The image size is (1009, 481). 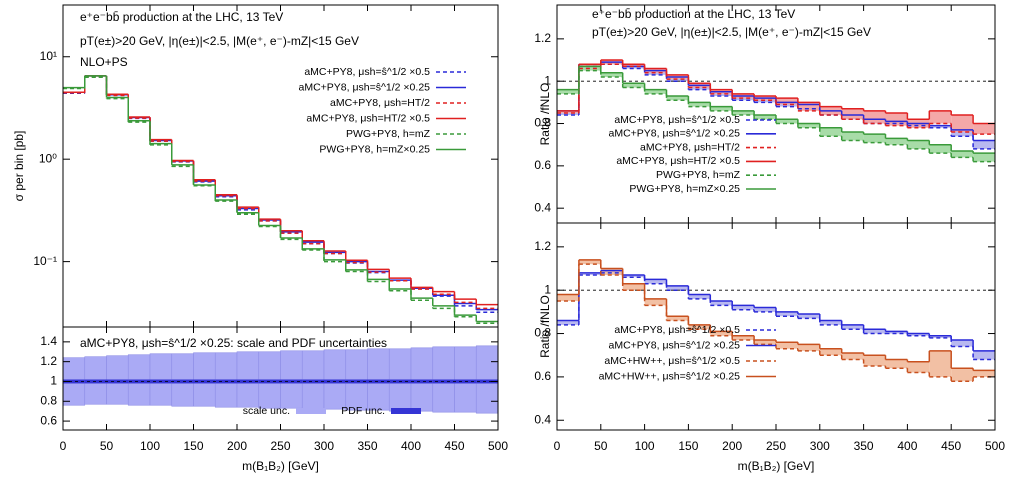 I want to click on x-tick-label: 50, so click(x=601, y=446).